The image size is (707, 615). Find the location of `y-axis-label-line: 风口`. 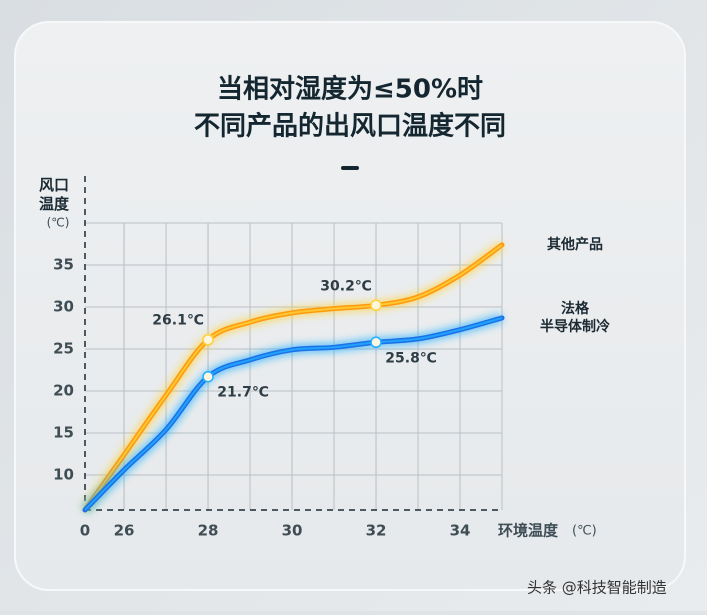

y-axis-label-line: 风口 is located at coordinates (54, 185).